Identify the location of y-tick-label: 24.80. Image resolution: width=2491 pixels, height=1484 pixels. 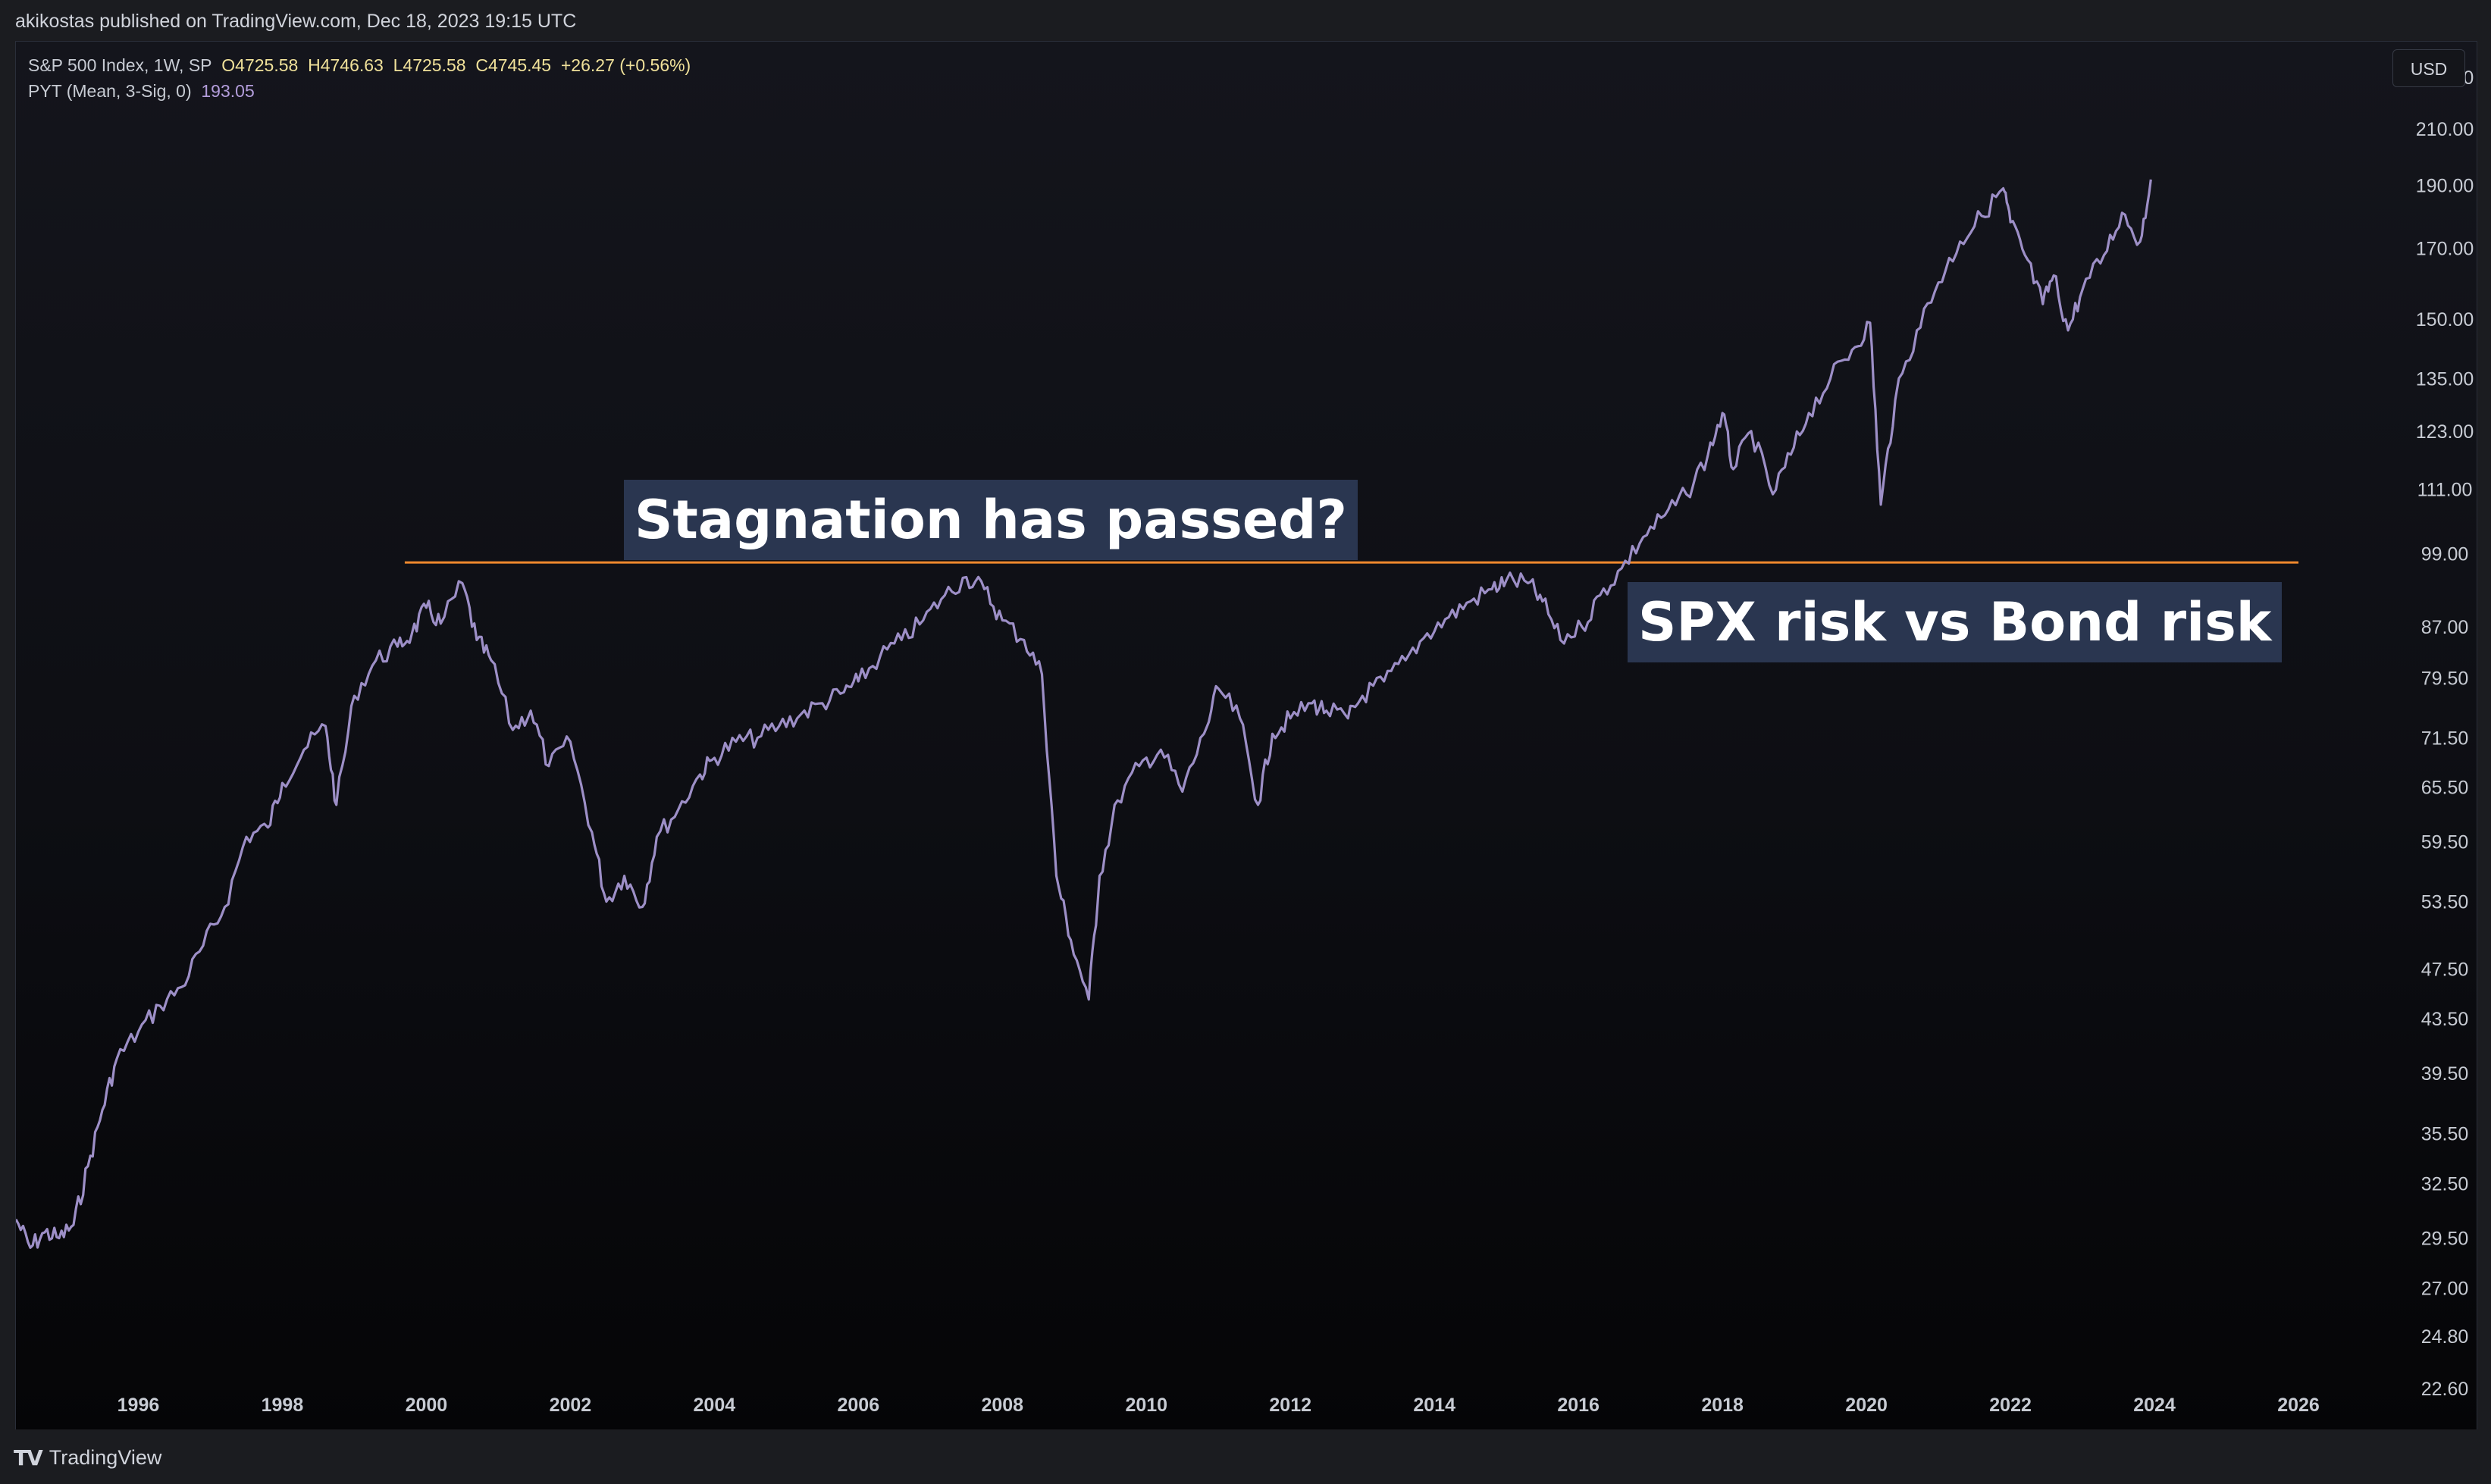
(2445, 1337).